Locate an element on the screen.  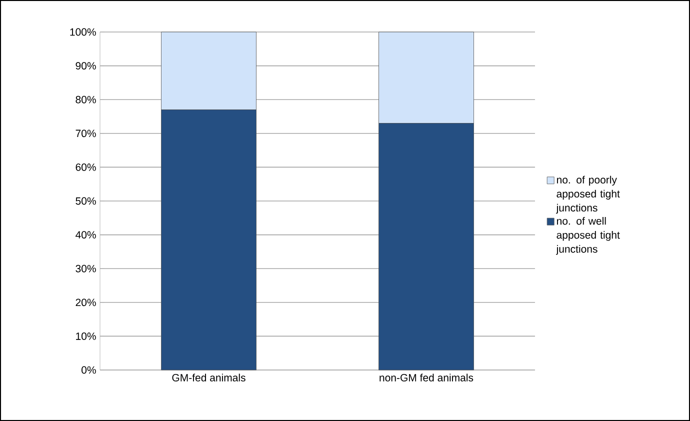
y-tick-label: 70% is located at coordinates (86, 134).